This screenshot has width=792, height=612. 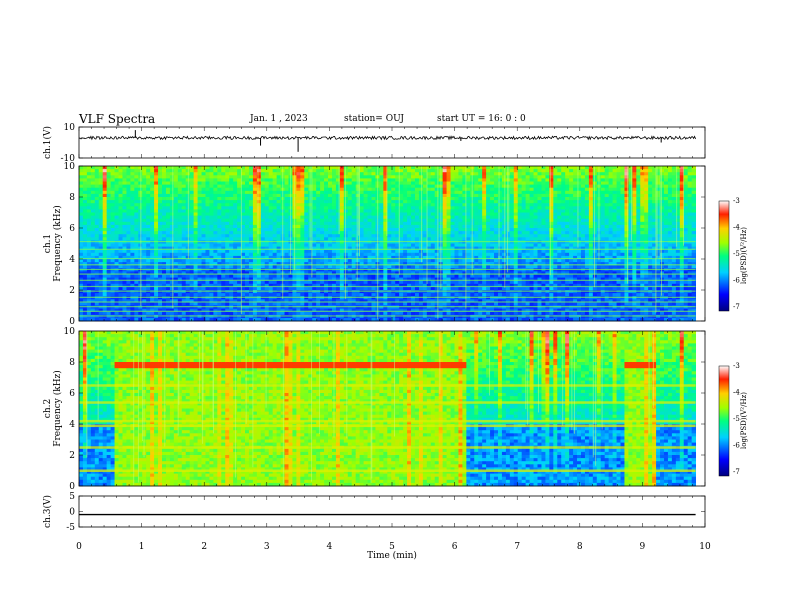 I want to click on x-tick-label: 3, so click(x=267, y=547).